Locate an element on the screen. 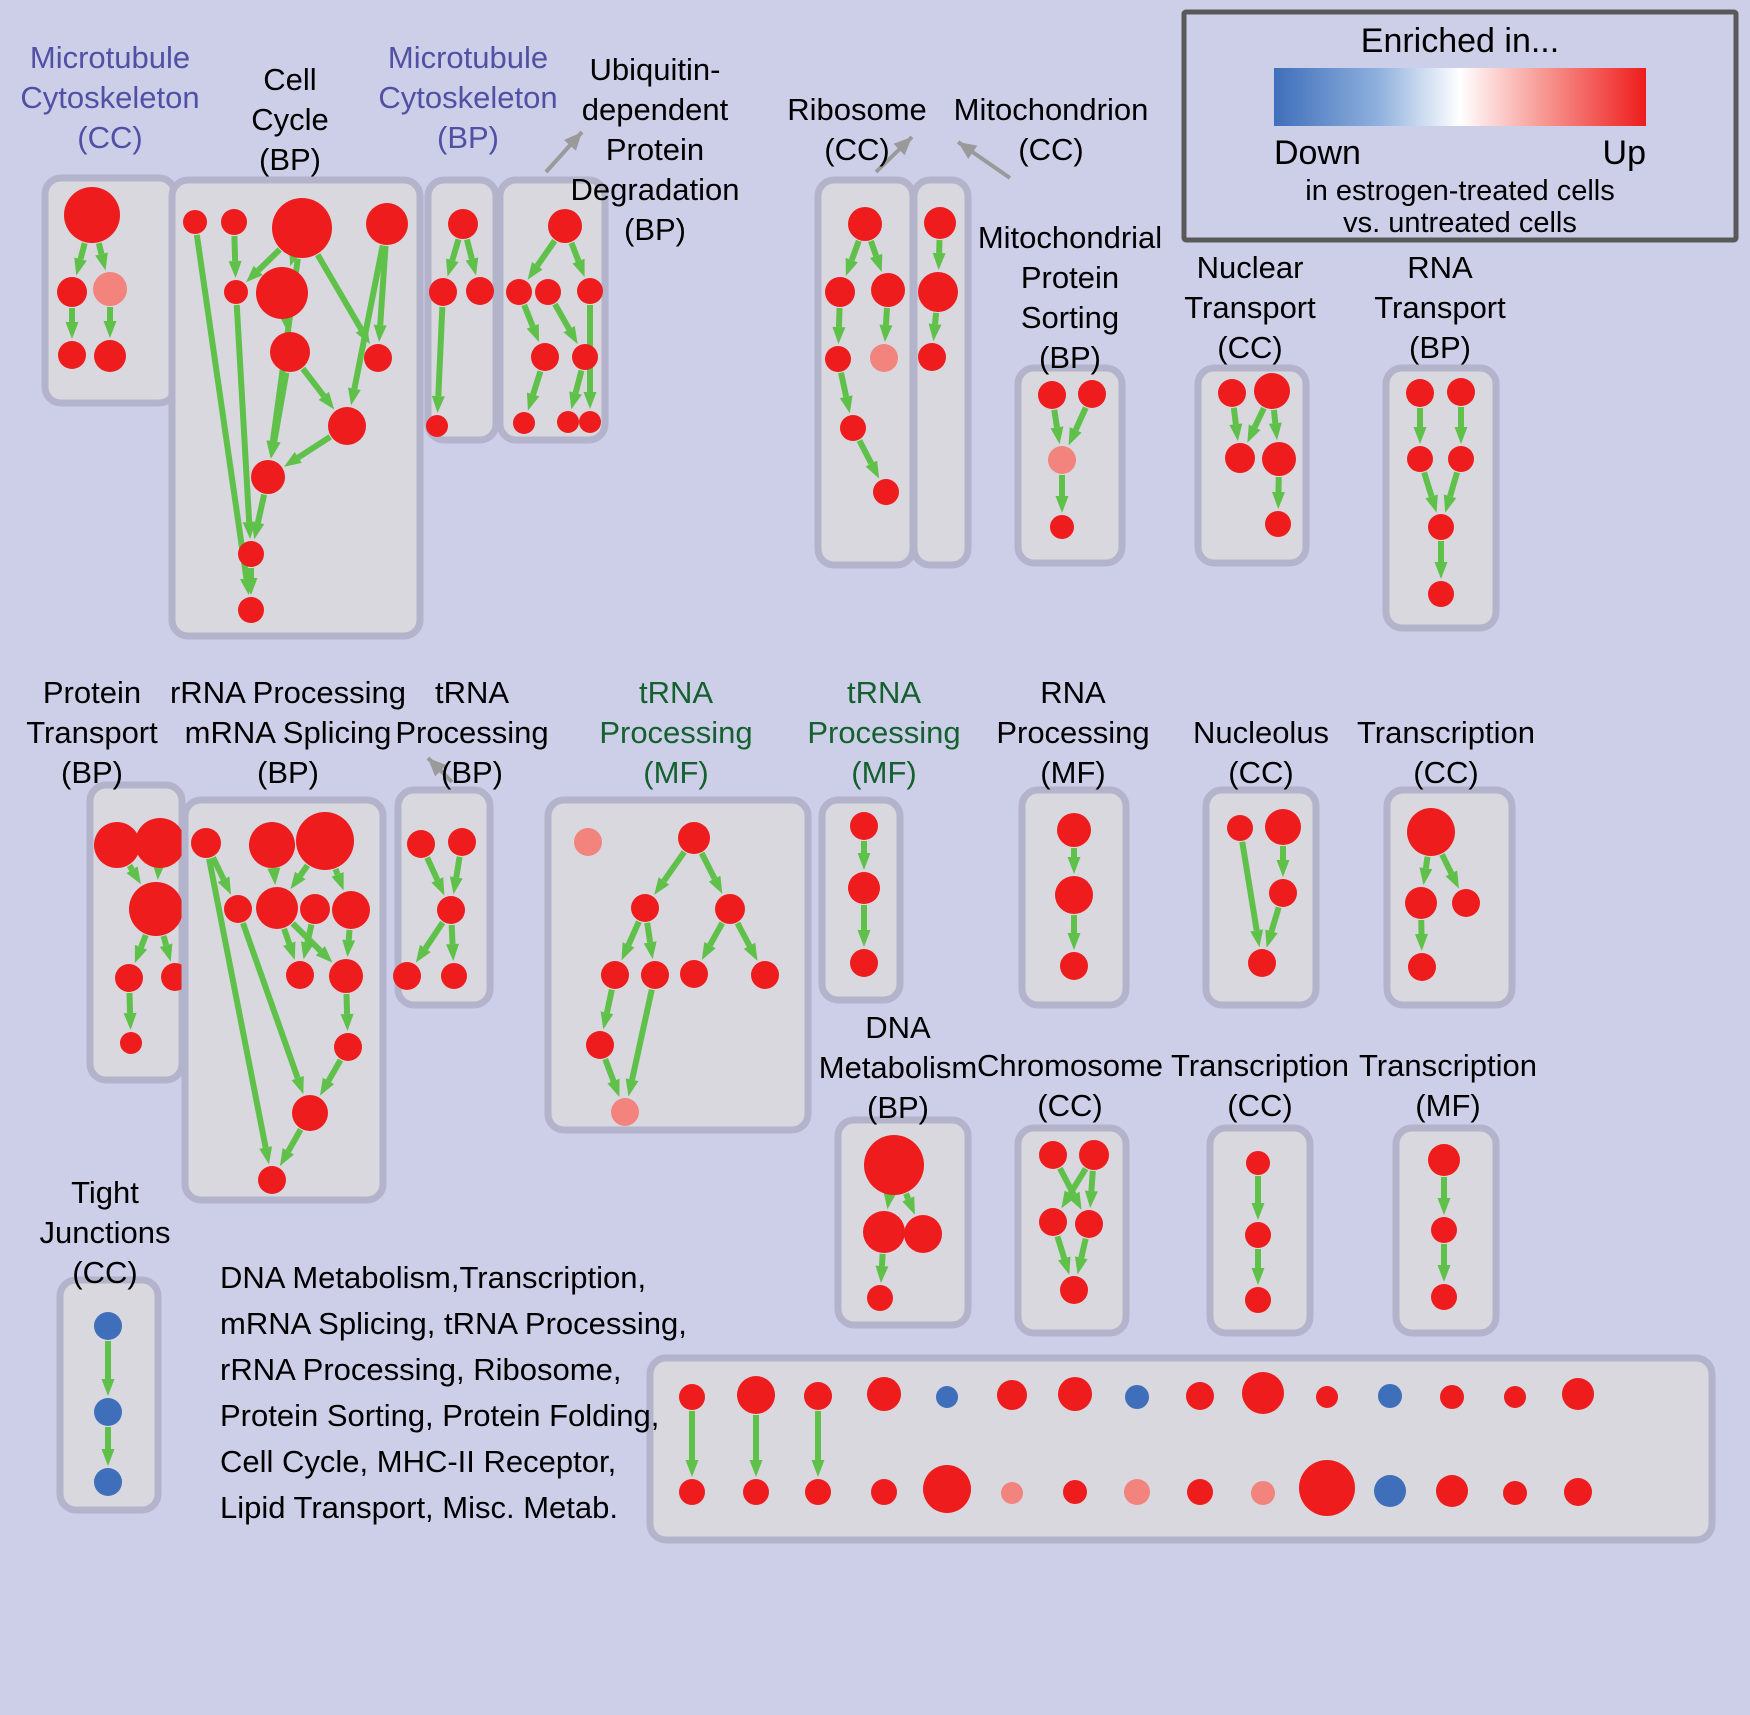  cluster-rrna-processing-mrna-splicing-bp: rRNA Processing mRNA Splicing (BP) is located at coordinates (288, 939).